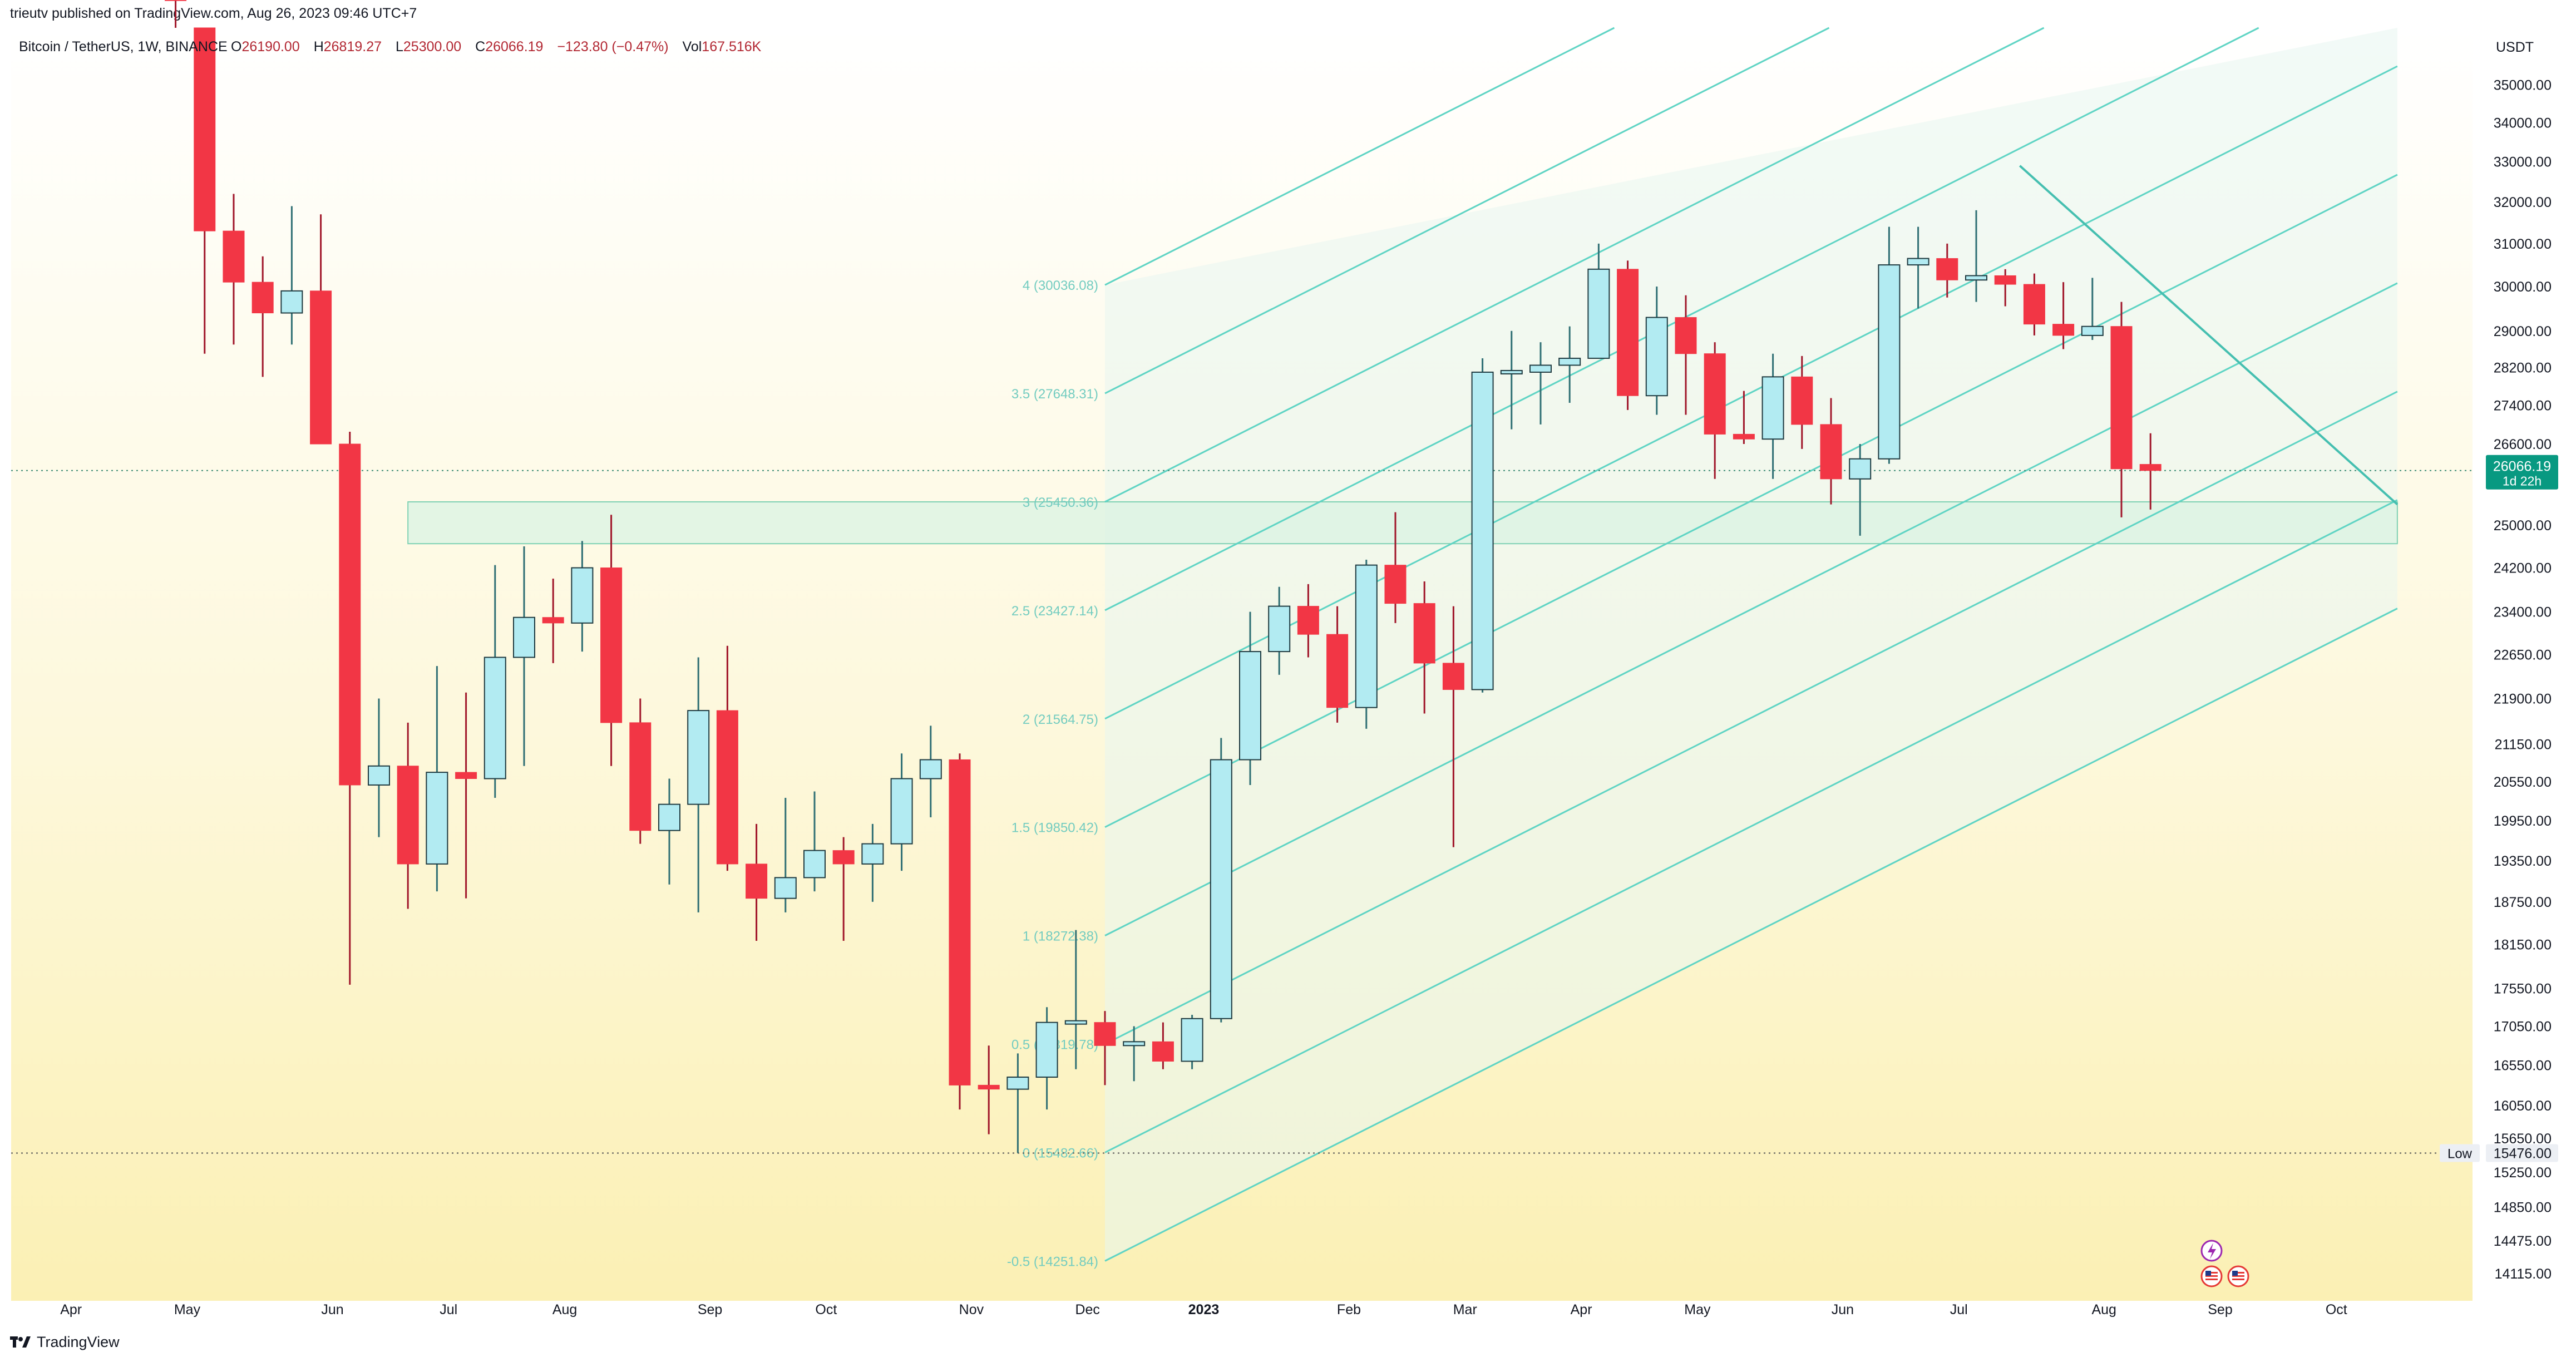 The height and width of the screenshot is (1362, 2576). I want to click on tradingview-brand: TradingView, so click(65, 1342).